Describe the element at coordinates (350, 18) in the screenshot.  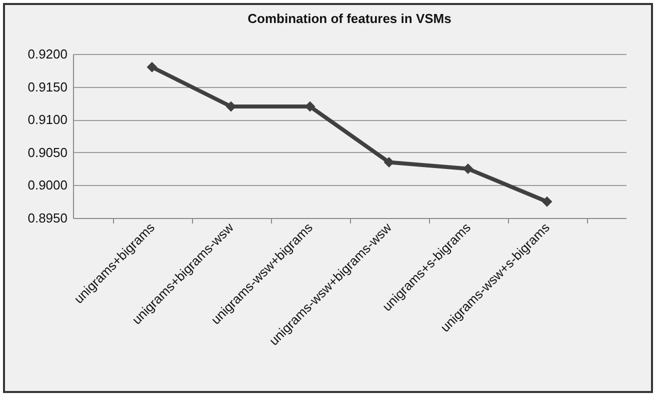
I see `chart-title: Combination of features in VSMs` at that location.